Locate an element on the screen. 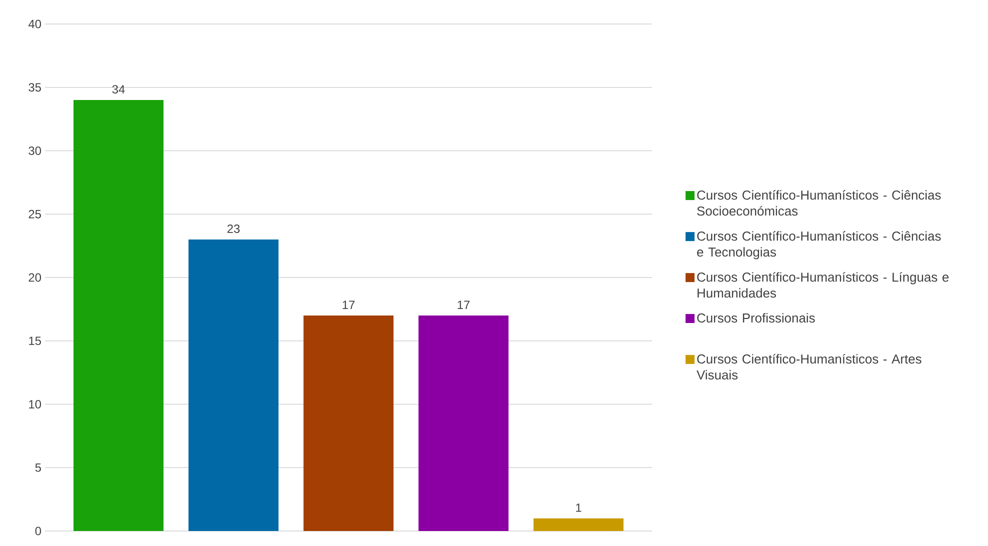 Image resolution: width=988 pixels, height=546 pixels. y-tick-label: 25 is located at coordinates (34, 214).